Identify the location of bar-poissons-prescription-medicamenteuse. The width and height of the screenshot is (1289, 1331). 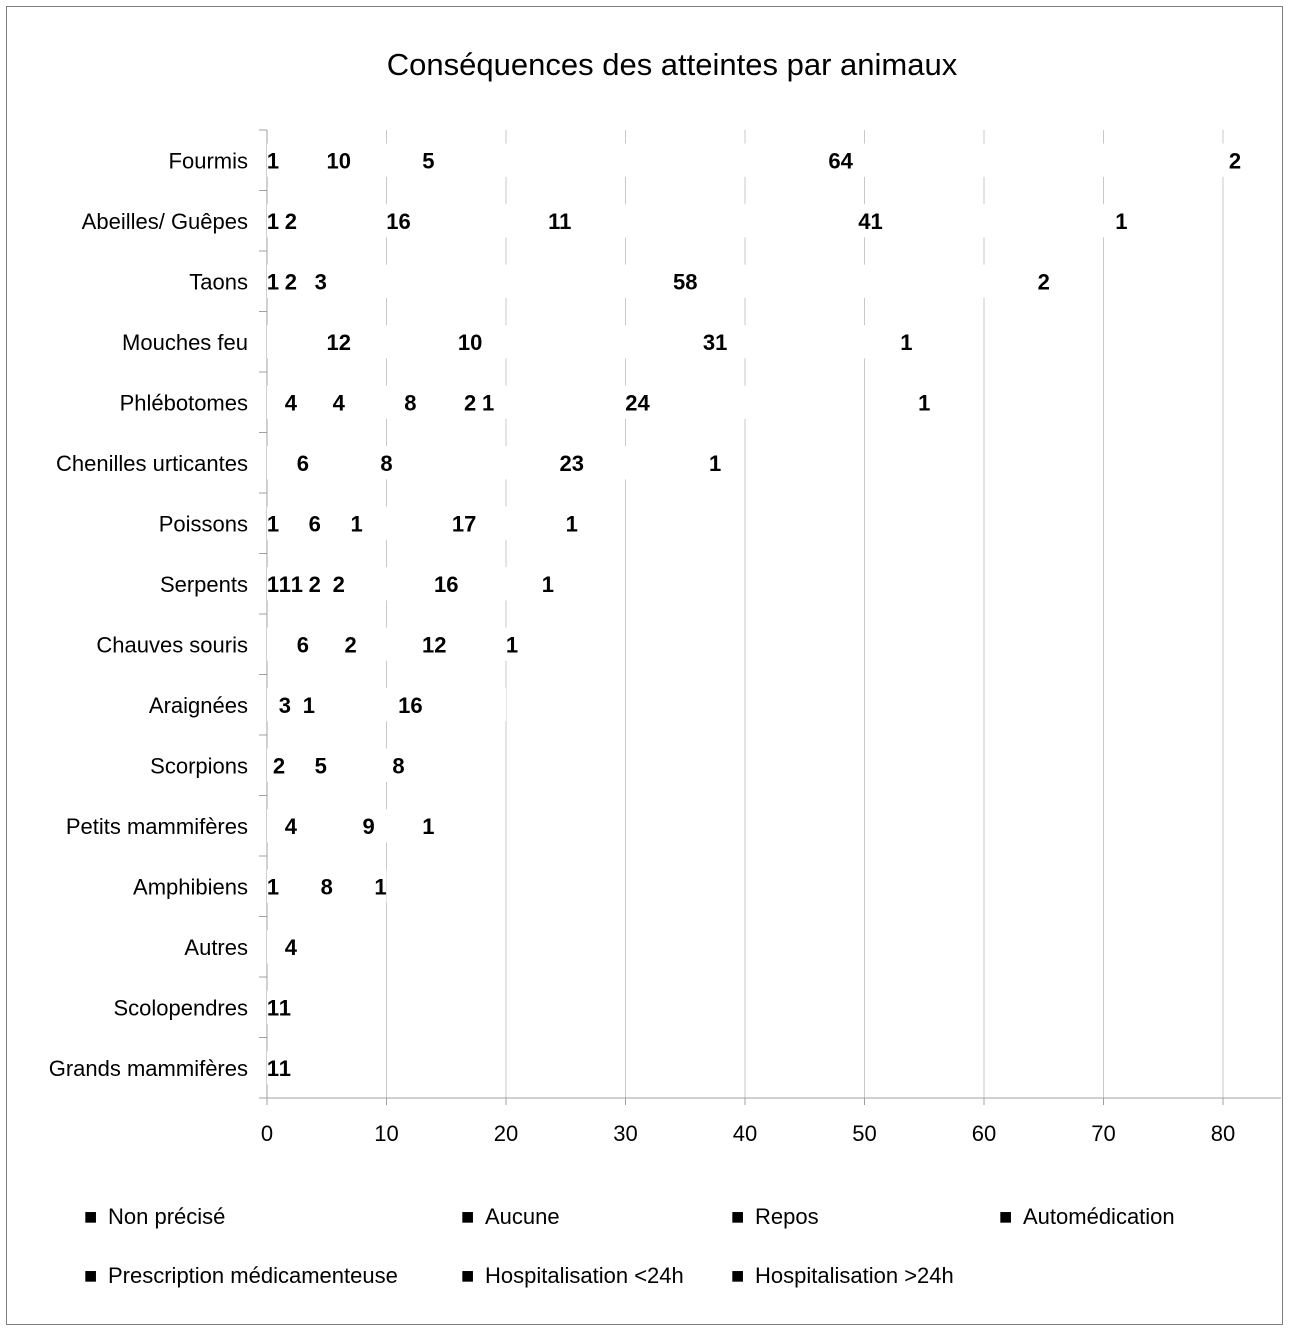
(464, 523).